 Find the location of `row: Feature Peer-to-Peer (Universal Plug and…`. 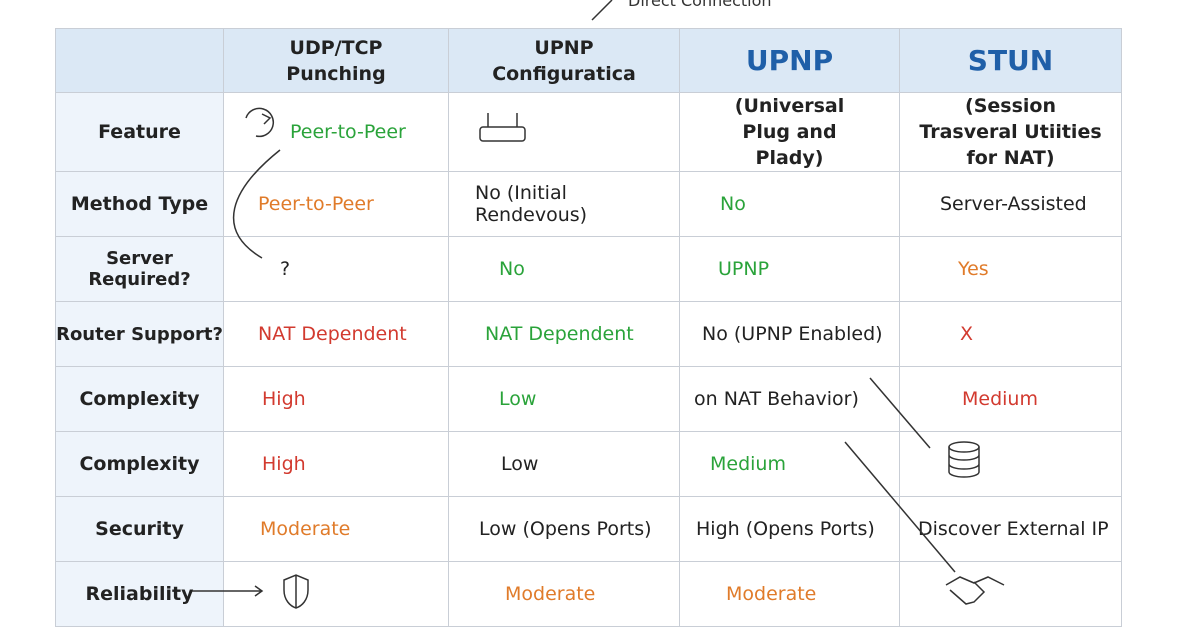

row: Feature Peer-to-Peer (Universal Plug and… is located at coordinates (588, 132).